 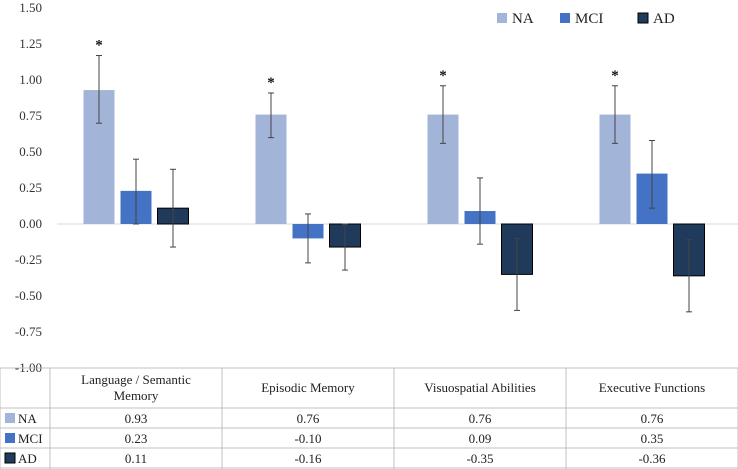 I want to click on table-swatch-mci, so click(x=10, y=438).